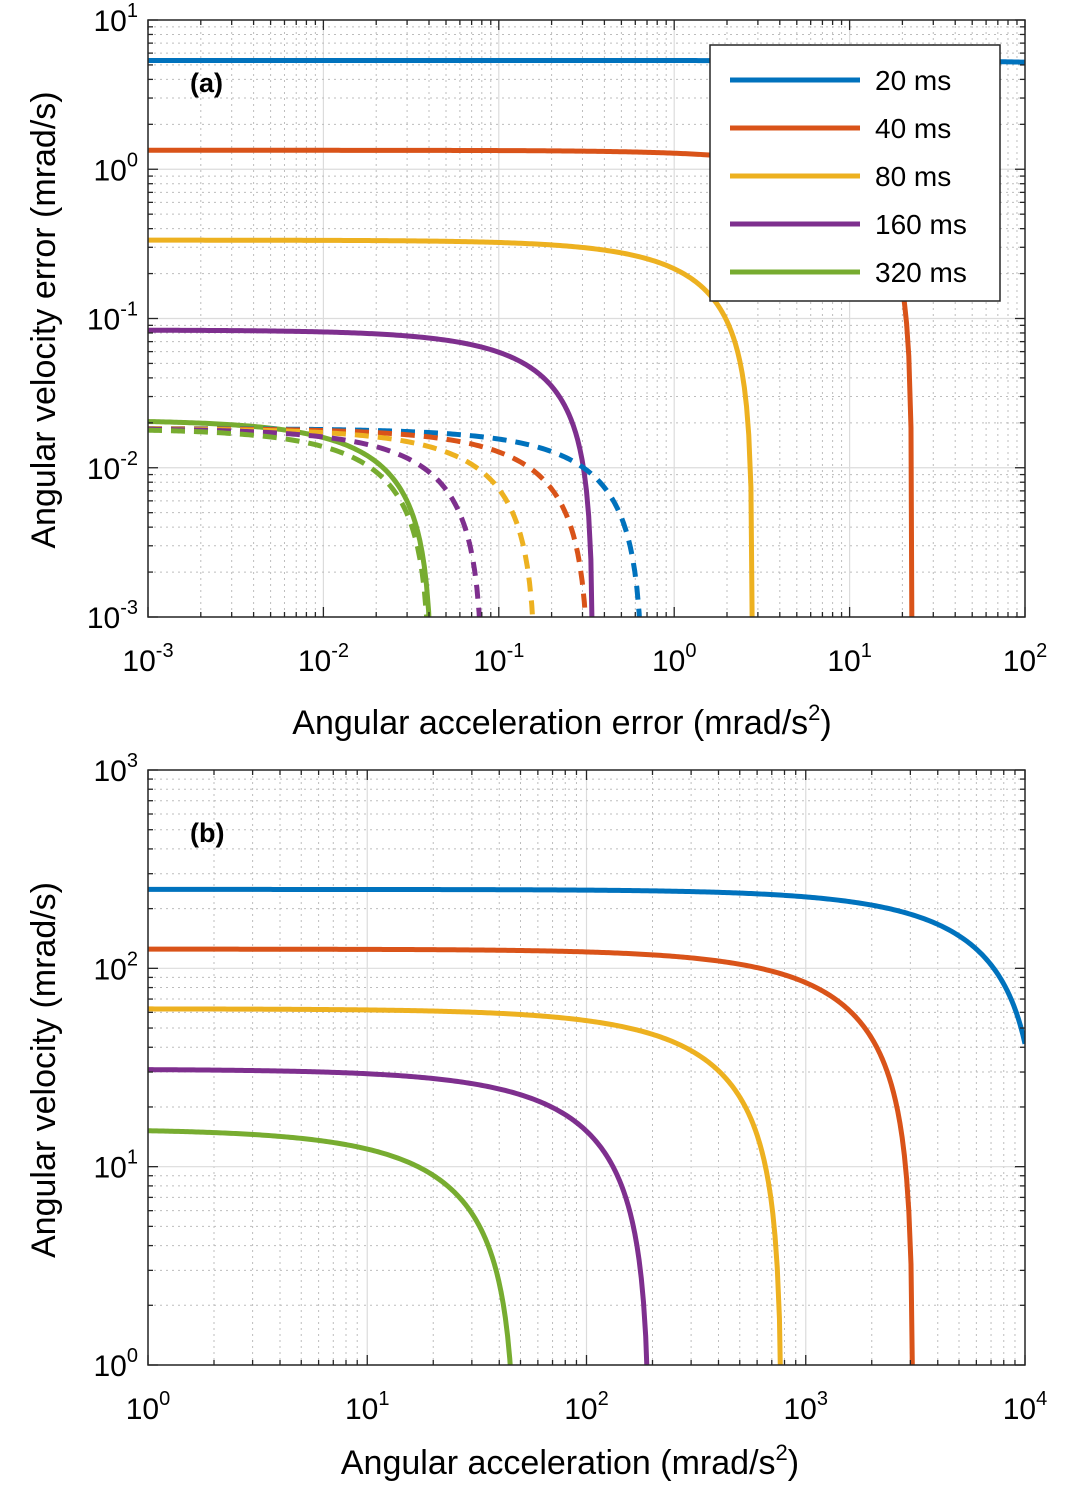 The image size is (1080, 1496). Describe the element at coordinates (116, 967) in the screenshot. I see `y-tick-label: 10²` at that location.